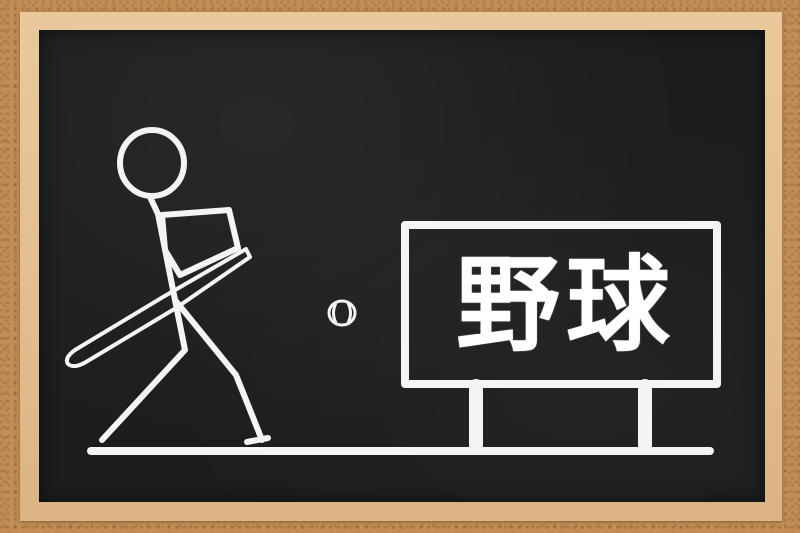 The width and height of the screenshot is (800, 533). What do you see at coordinates (143, 370) in the screenshot?
I see `stick-figure-back-leg` at bounding box center [143, 370].